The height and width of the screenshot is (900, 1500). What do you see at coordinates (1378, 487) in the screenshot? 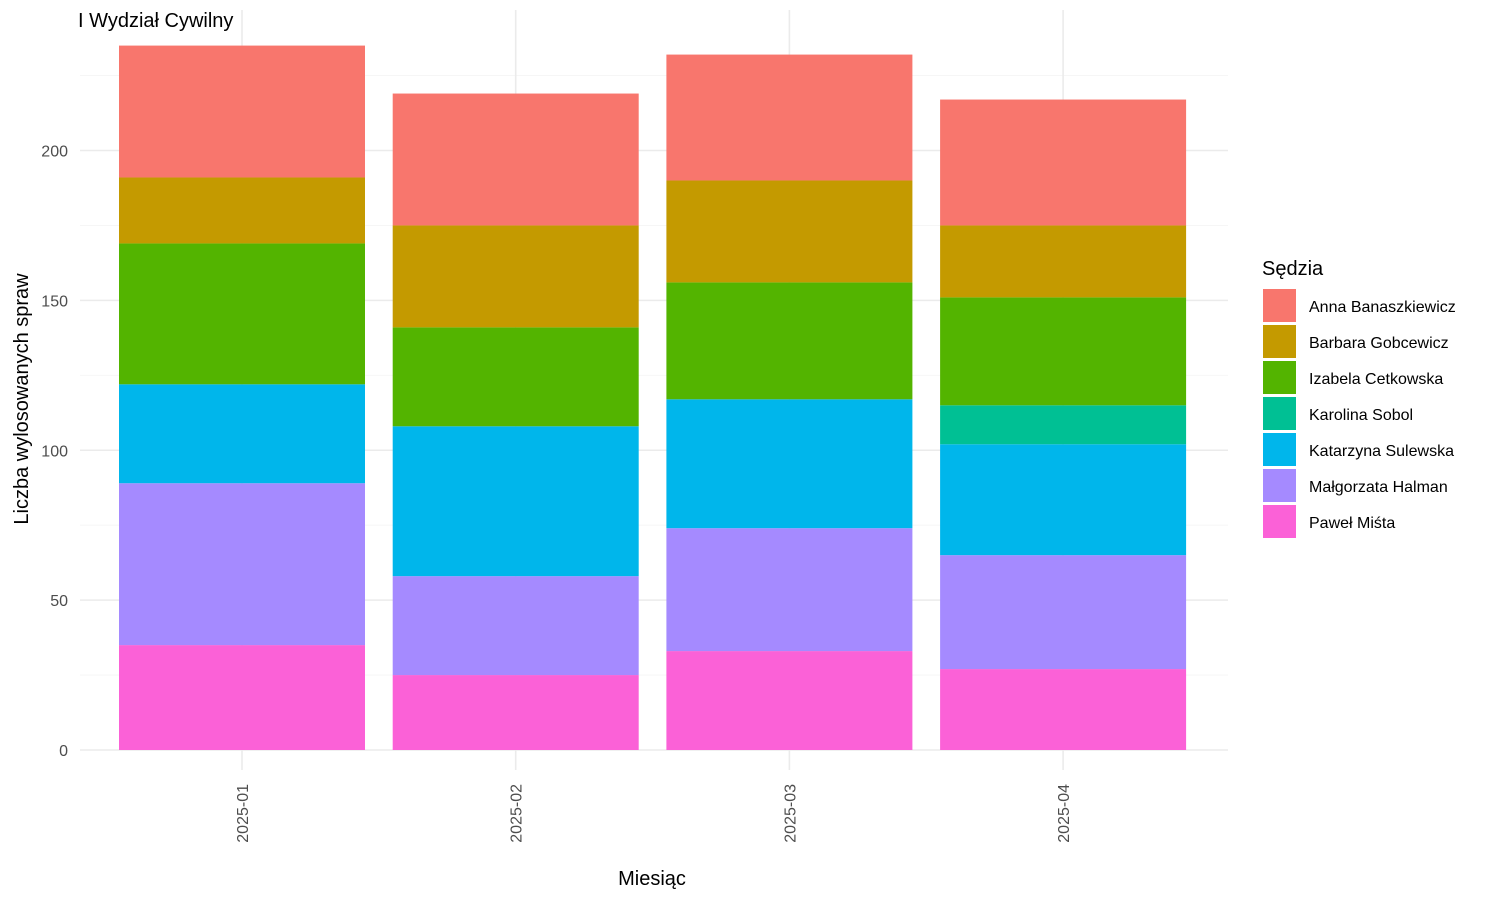
I see `legend-label: Małgorzata Halman` at bounding box center [1378, 487].